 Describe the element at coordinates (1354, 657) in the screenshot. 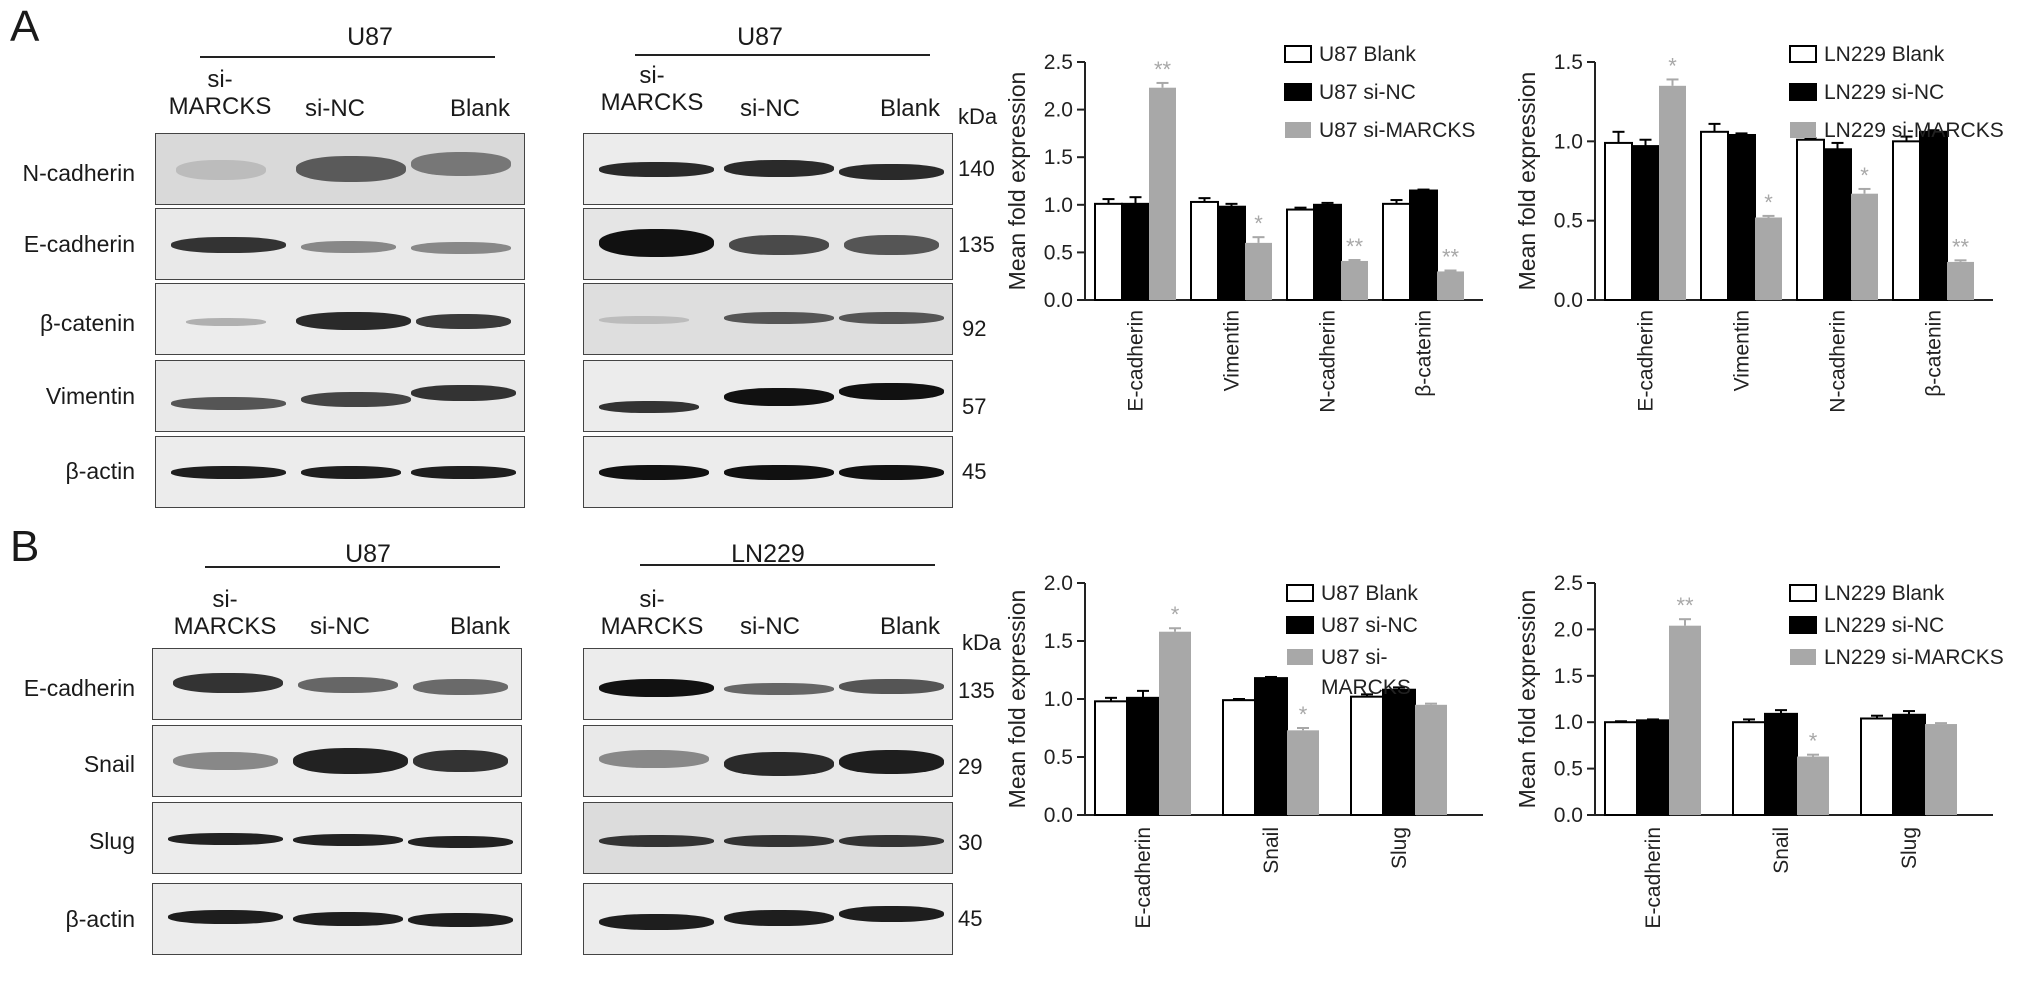

I see `legend-label-line: U87 si-` at that location.